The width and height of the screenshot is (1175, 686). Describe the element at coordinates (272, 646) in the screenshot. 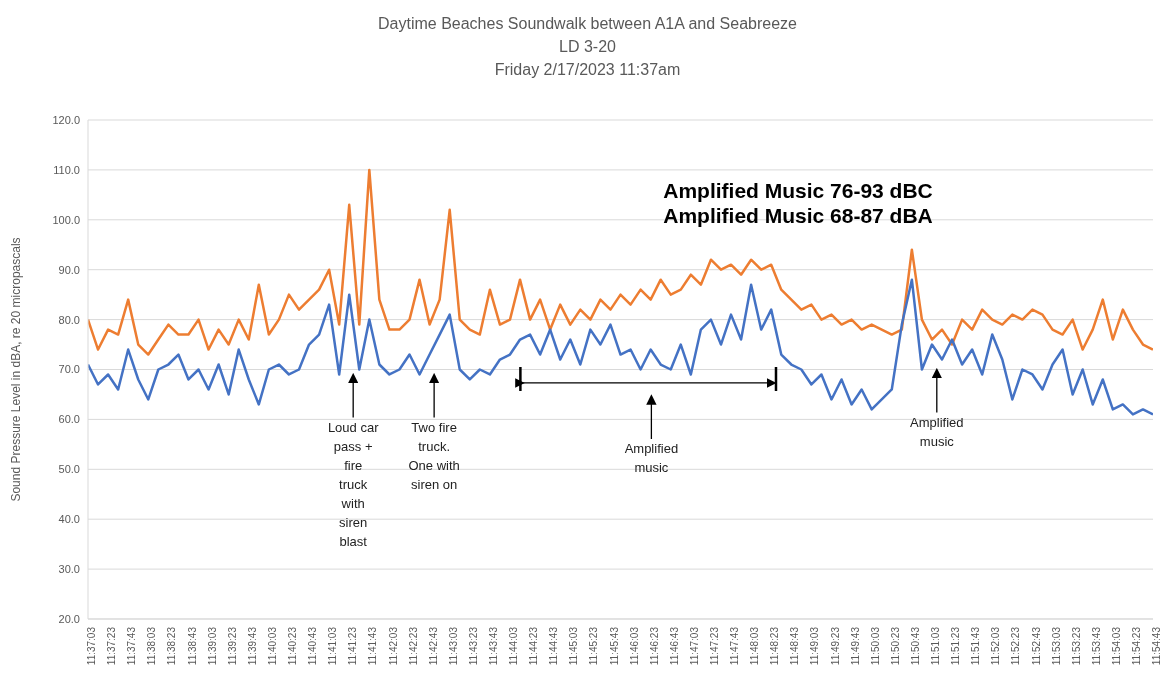

I see `x-tick-label: 11:40:03` at that location.